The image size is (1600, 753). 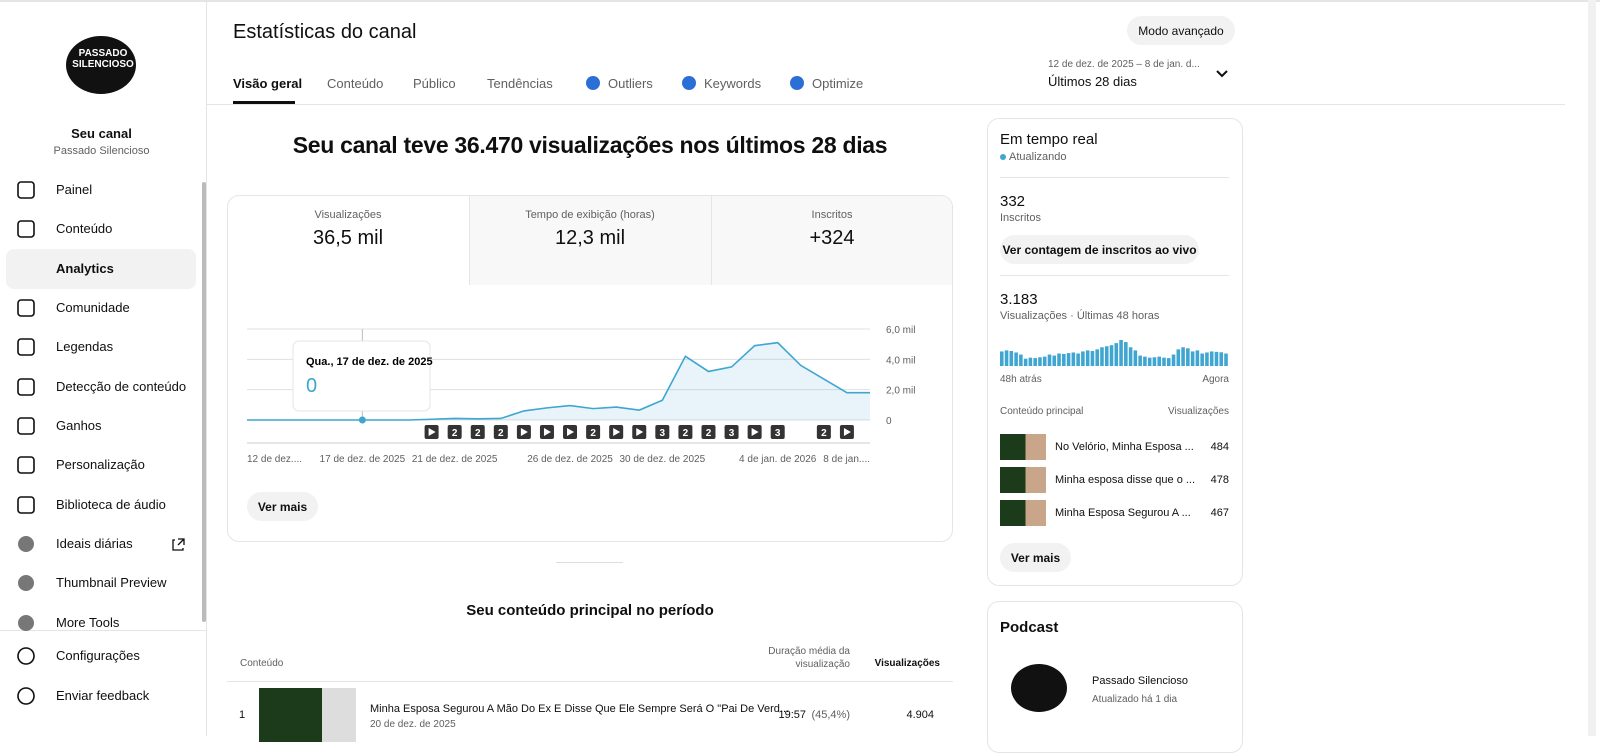 What do you see at coordinates (100, 464) in the screenshot?
I see `nav-item: Personalização` at bounding box center [100, 464].